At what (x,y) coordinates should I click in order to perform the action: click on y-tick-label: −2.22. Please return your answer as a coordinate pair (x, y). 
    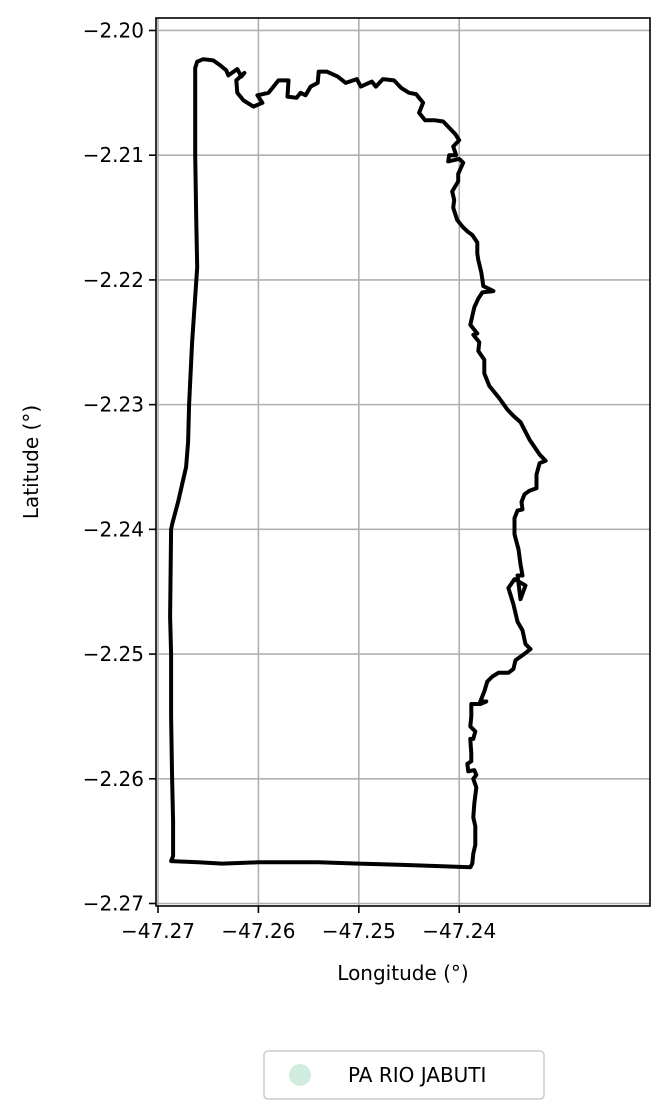
    Looking at the image, I should click on (113, 280).